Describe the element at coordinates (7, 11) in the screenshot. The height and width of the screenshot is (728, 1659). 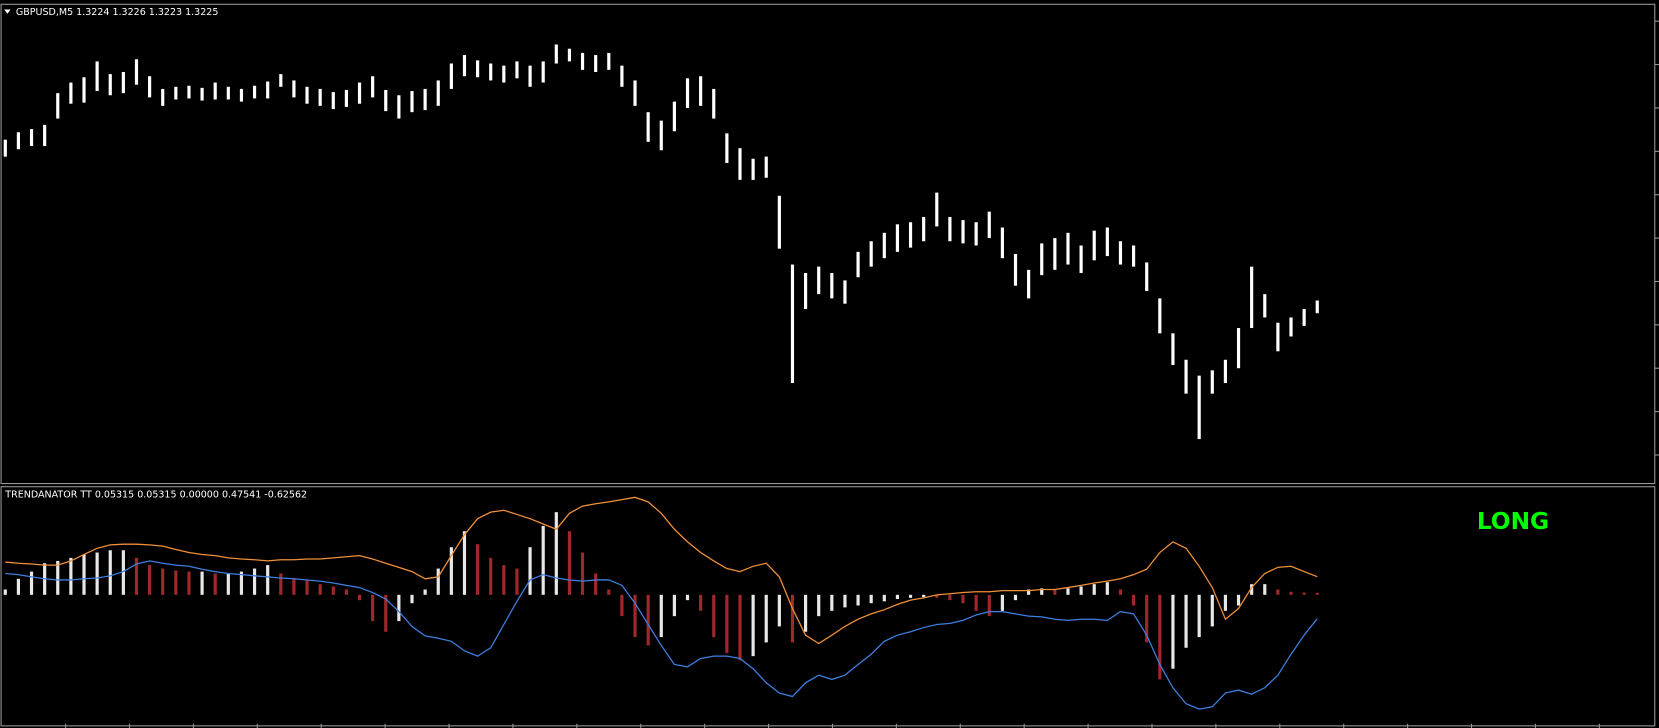
I see `menu-arrow` at that location.